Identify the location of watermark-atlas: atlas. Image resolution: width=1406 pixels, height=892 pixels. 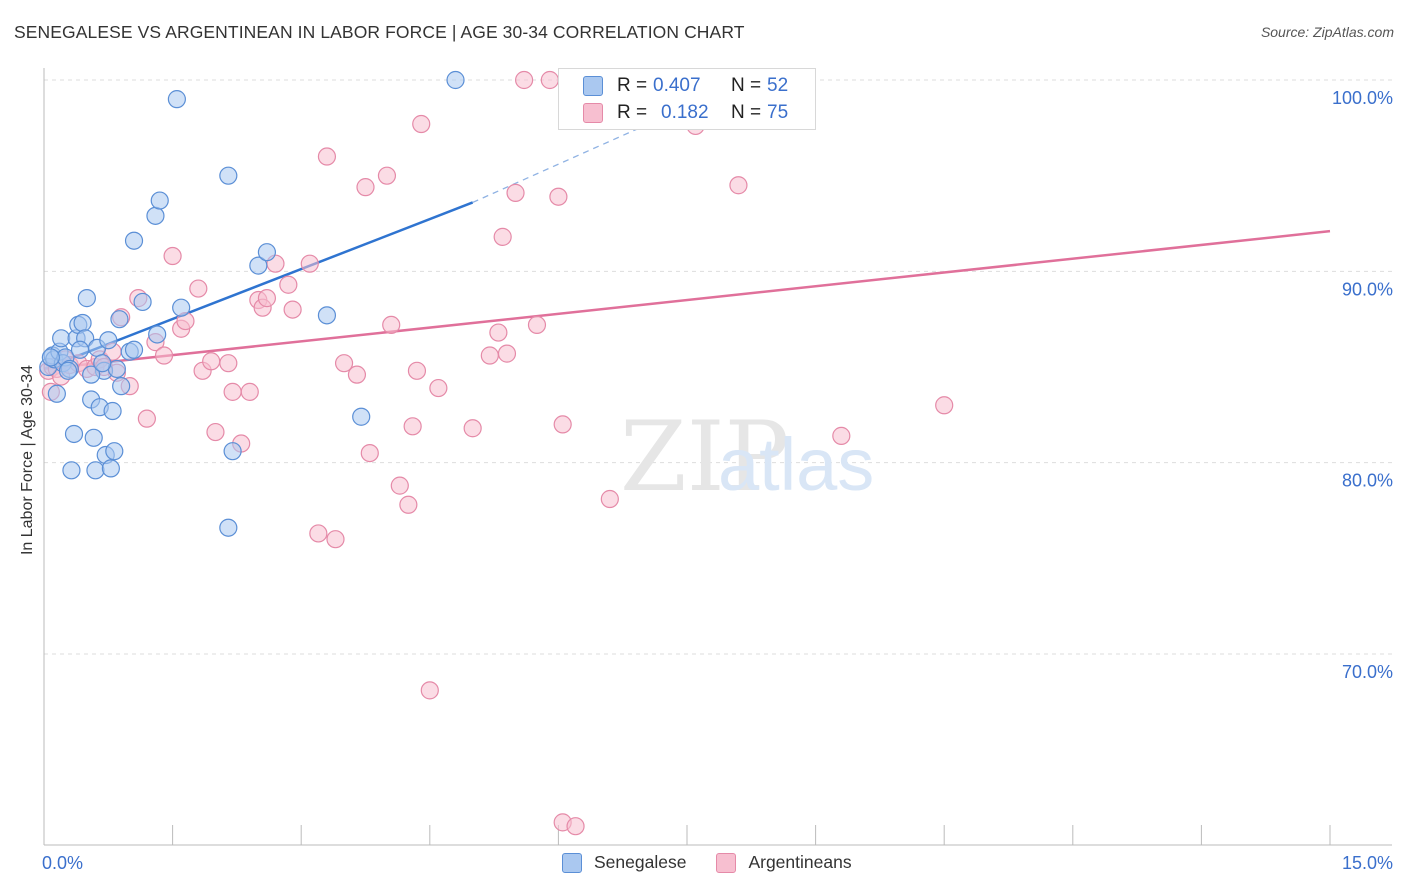
(796, 464).